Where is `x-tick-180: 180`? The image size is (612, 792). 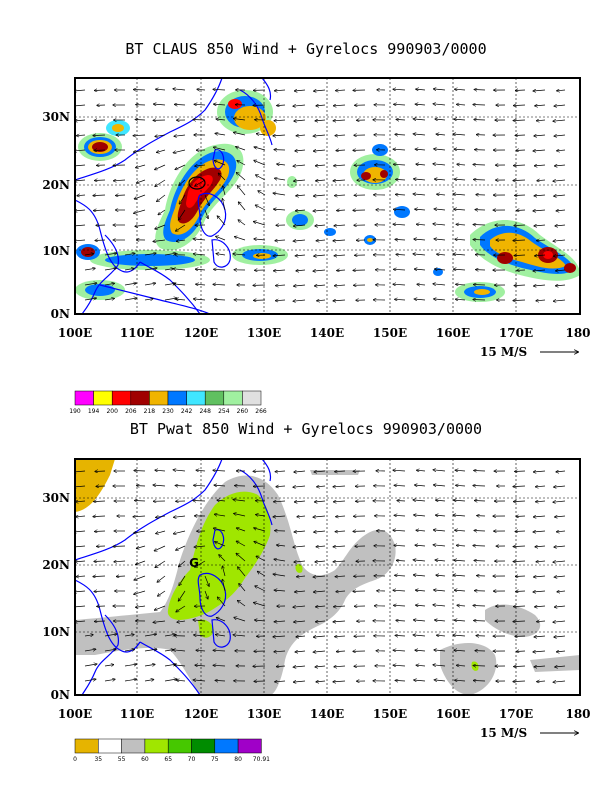 x-tick-180: 180 is located at coordinates (577, 714).